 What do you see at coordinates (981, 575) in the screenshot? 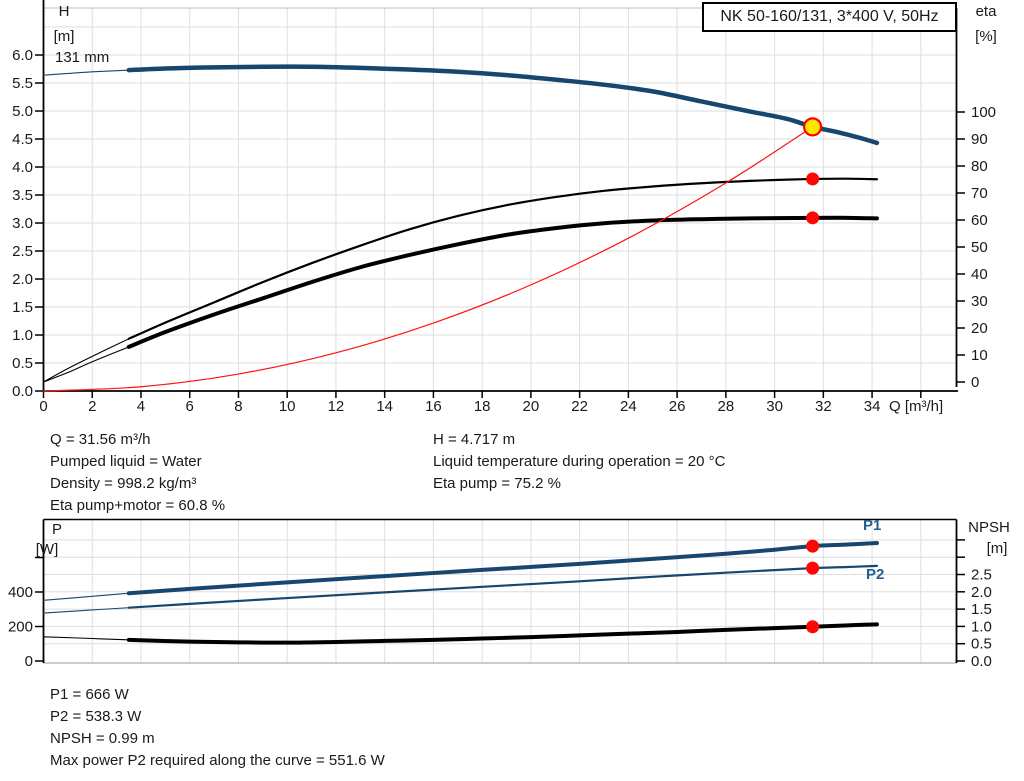
I see `right-axis-tick-label: 2.5` at bounding box center [981, 575].